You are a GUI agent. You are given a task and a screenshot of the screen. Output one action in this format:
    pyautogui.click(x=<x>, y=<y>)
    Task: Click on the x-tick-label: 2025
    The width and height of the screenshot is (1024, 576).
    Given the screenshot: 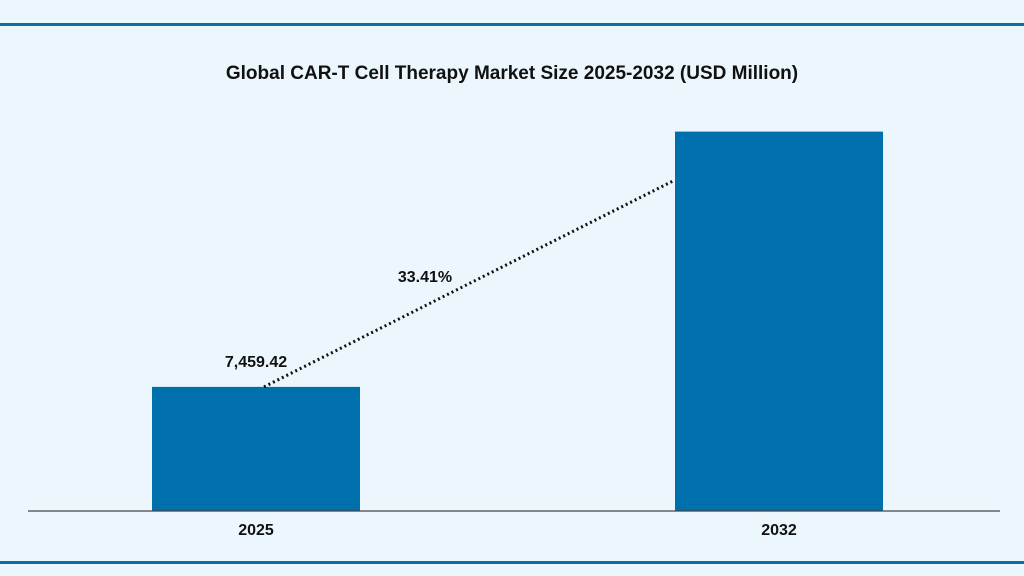 What is the action you would take?
    pyautogui.click(x=256, y=530)
    